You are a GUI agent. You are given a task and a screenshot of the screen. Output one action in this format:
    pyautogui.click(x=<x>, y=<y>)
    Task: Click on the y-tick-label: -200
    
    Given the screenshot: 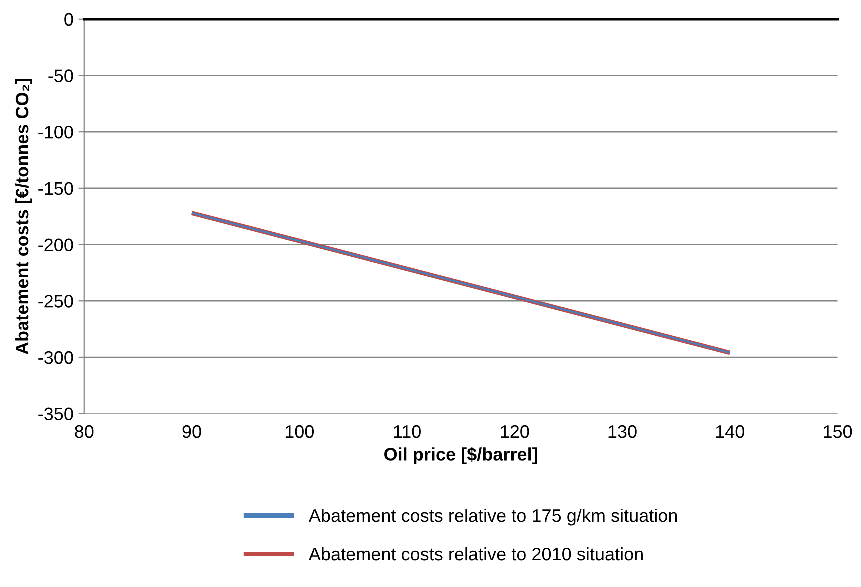 What is the action you would take?
    pyautogui.click(x=56, y=245)
    